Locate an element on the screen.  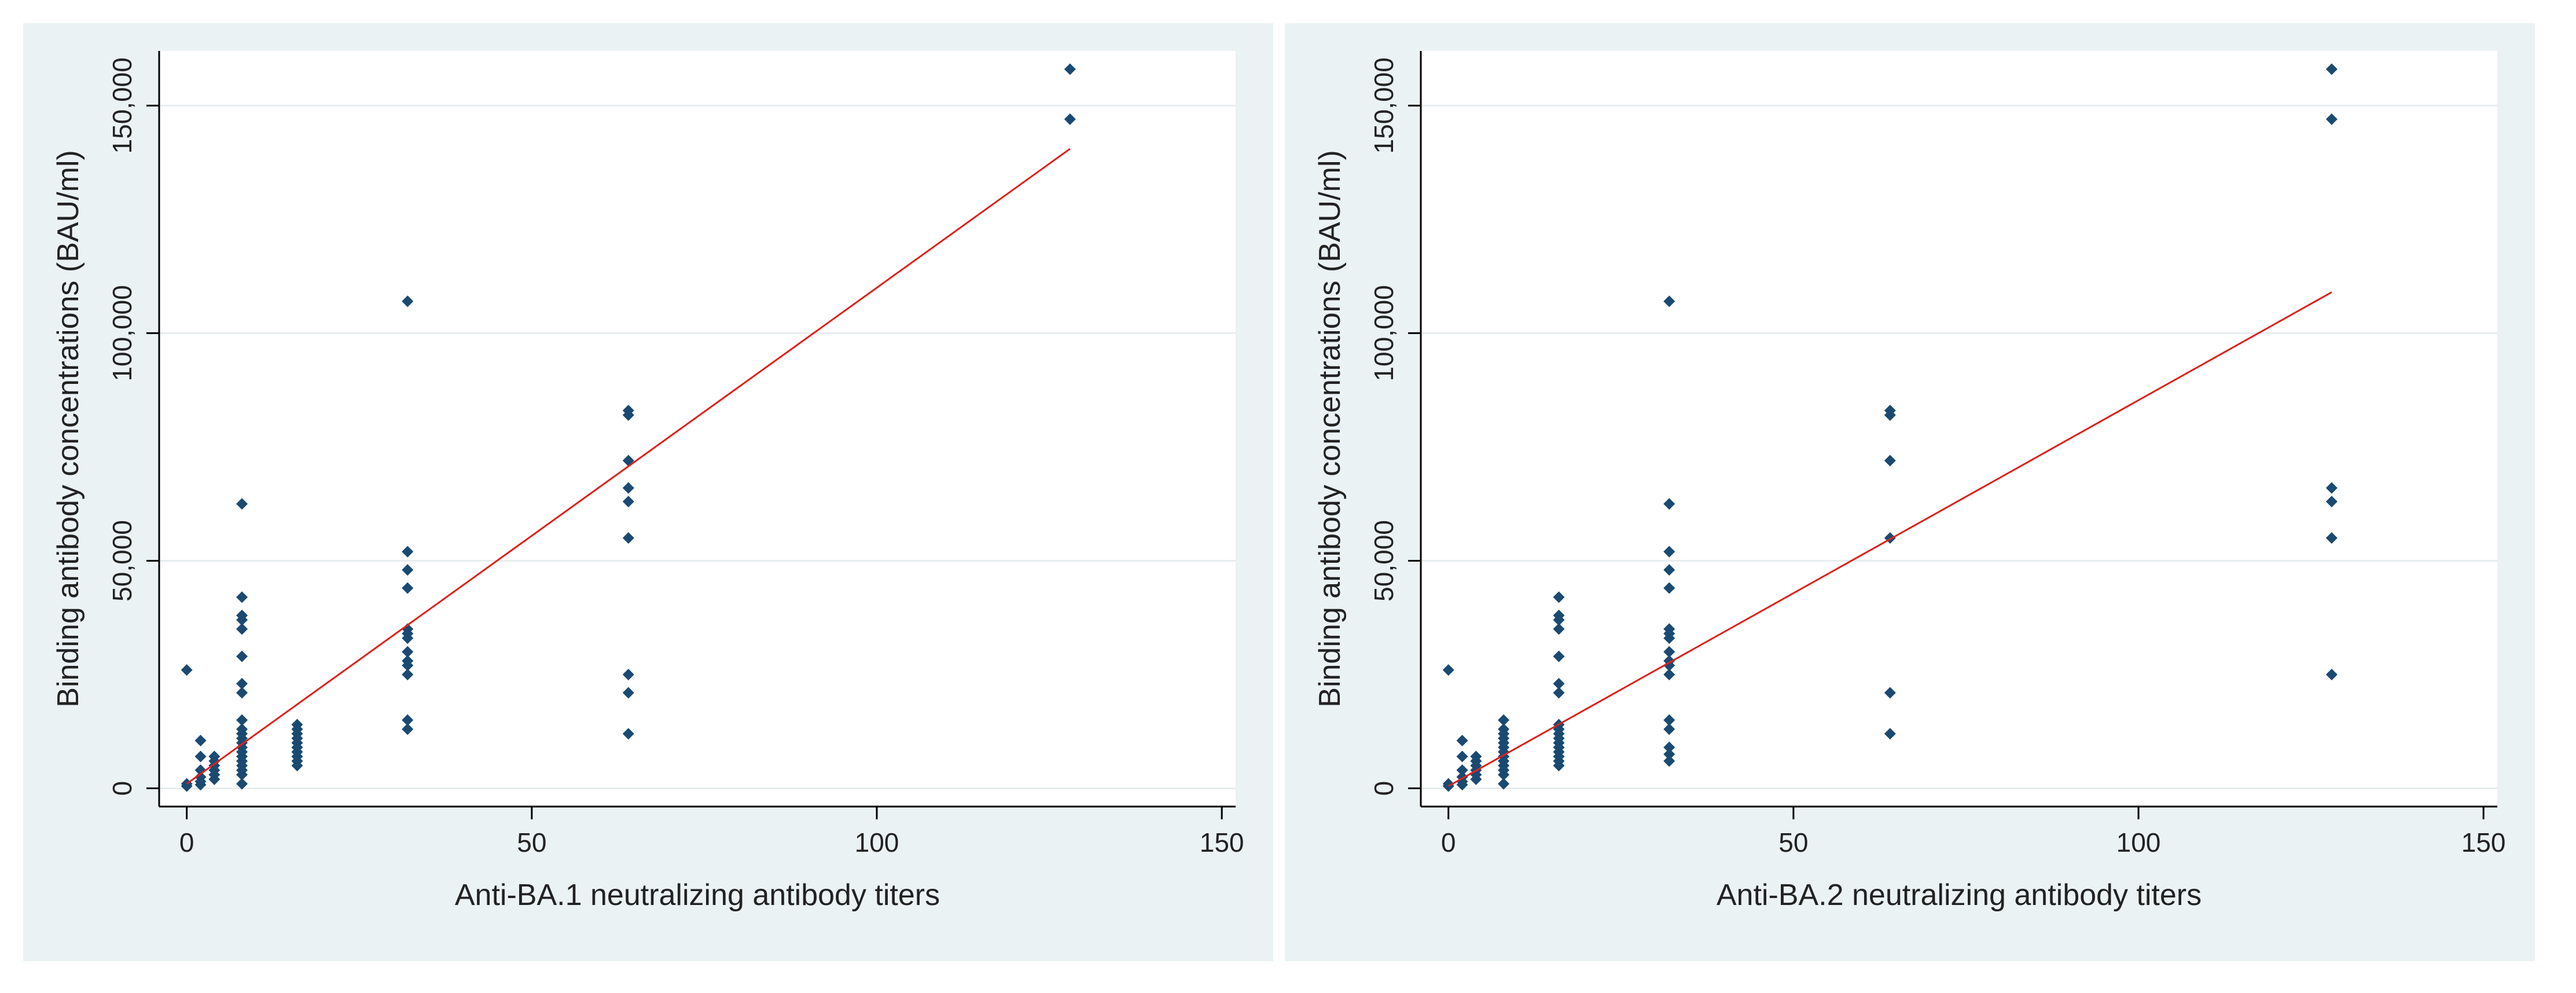
x-tick-label-ba1-1: 50 is located at coordinates (531, 842).